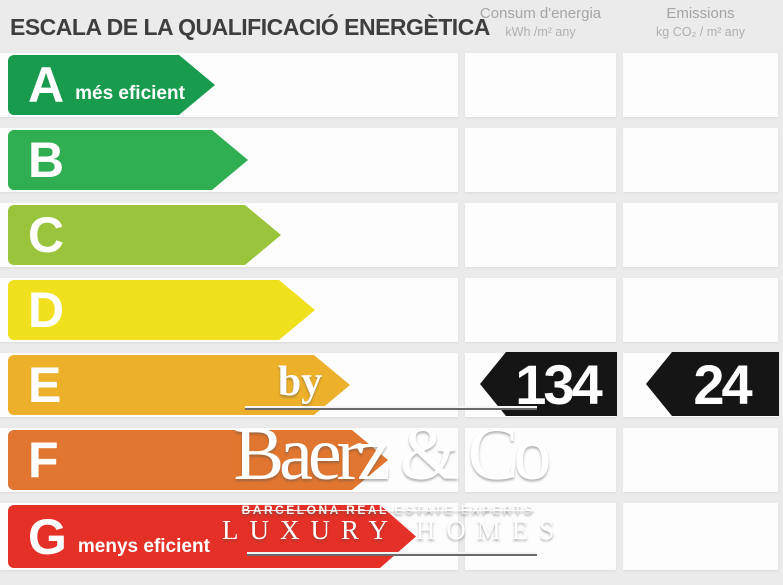 This screenshot has height=585, width=783. I want to click on grade-c-arrow: C, so click(144, 235).